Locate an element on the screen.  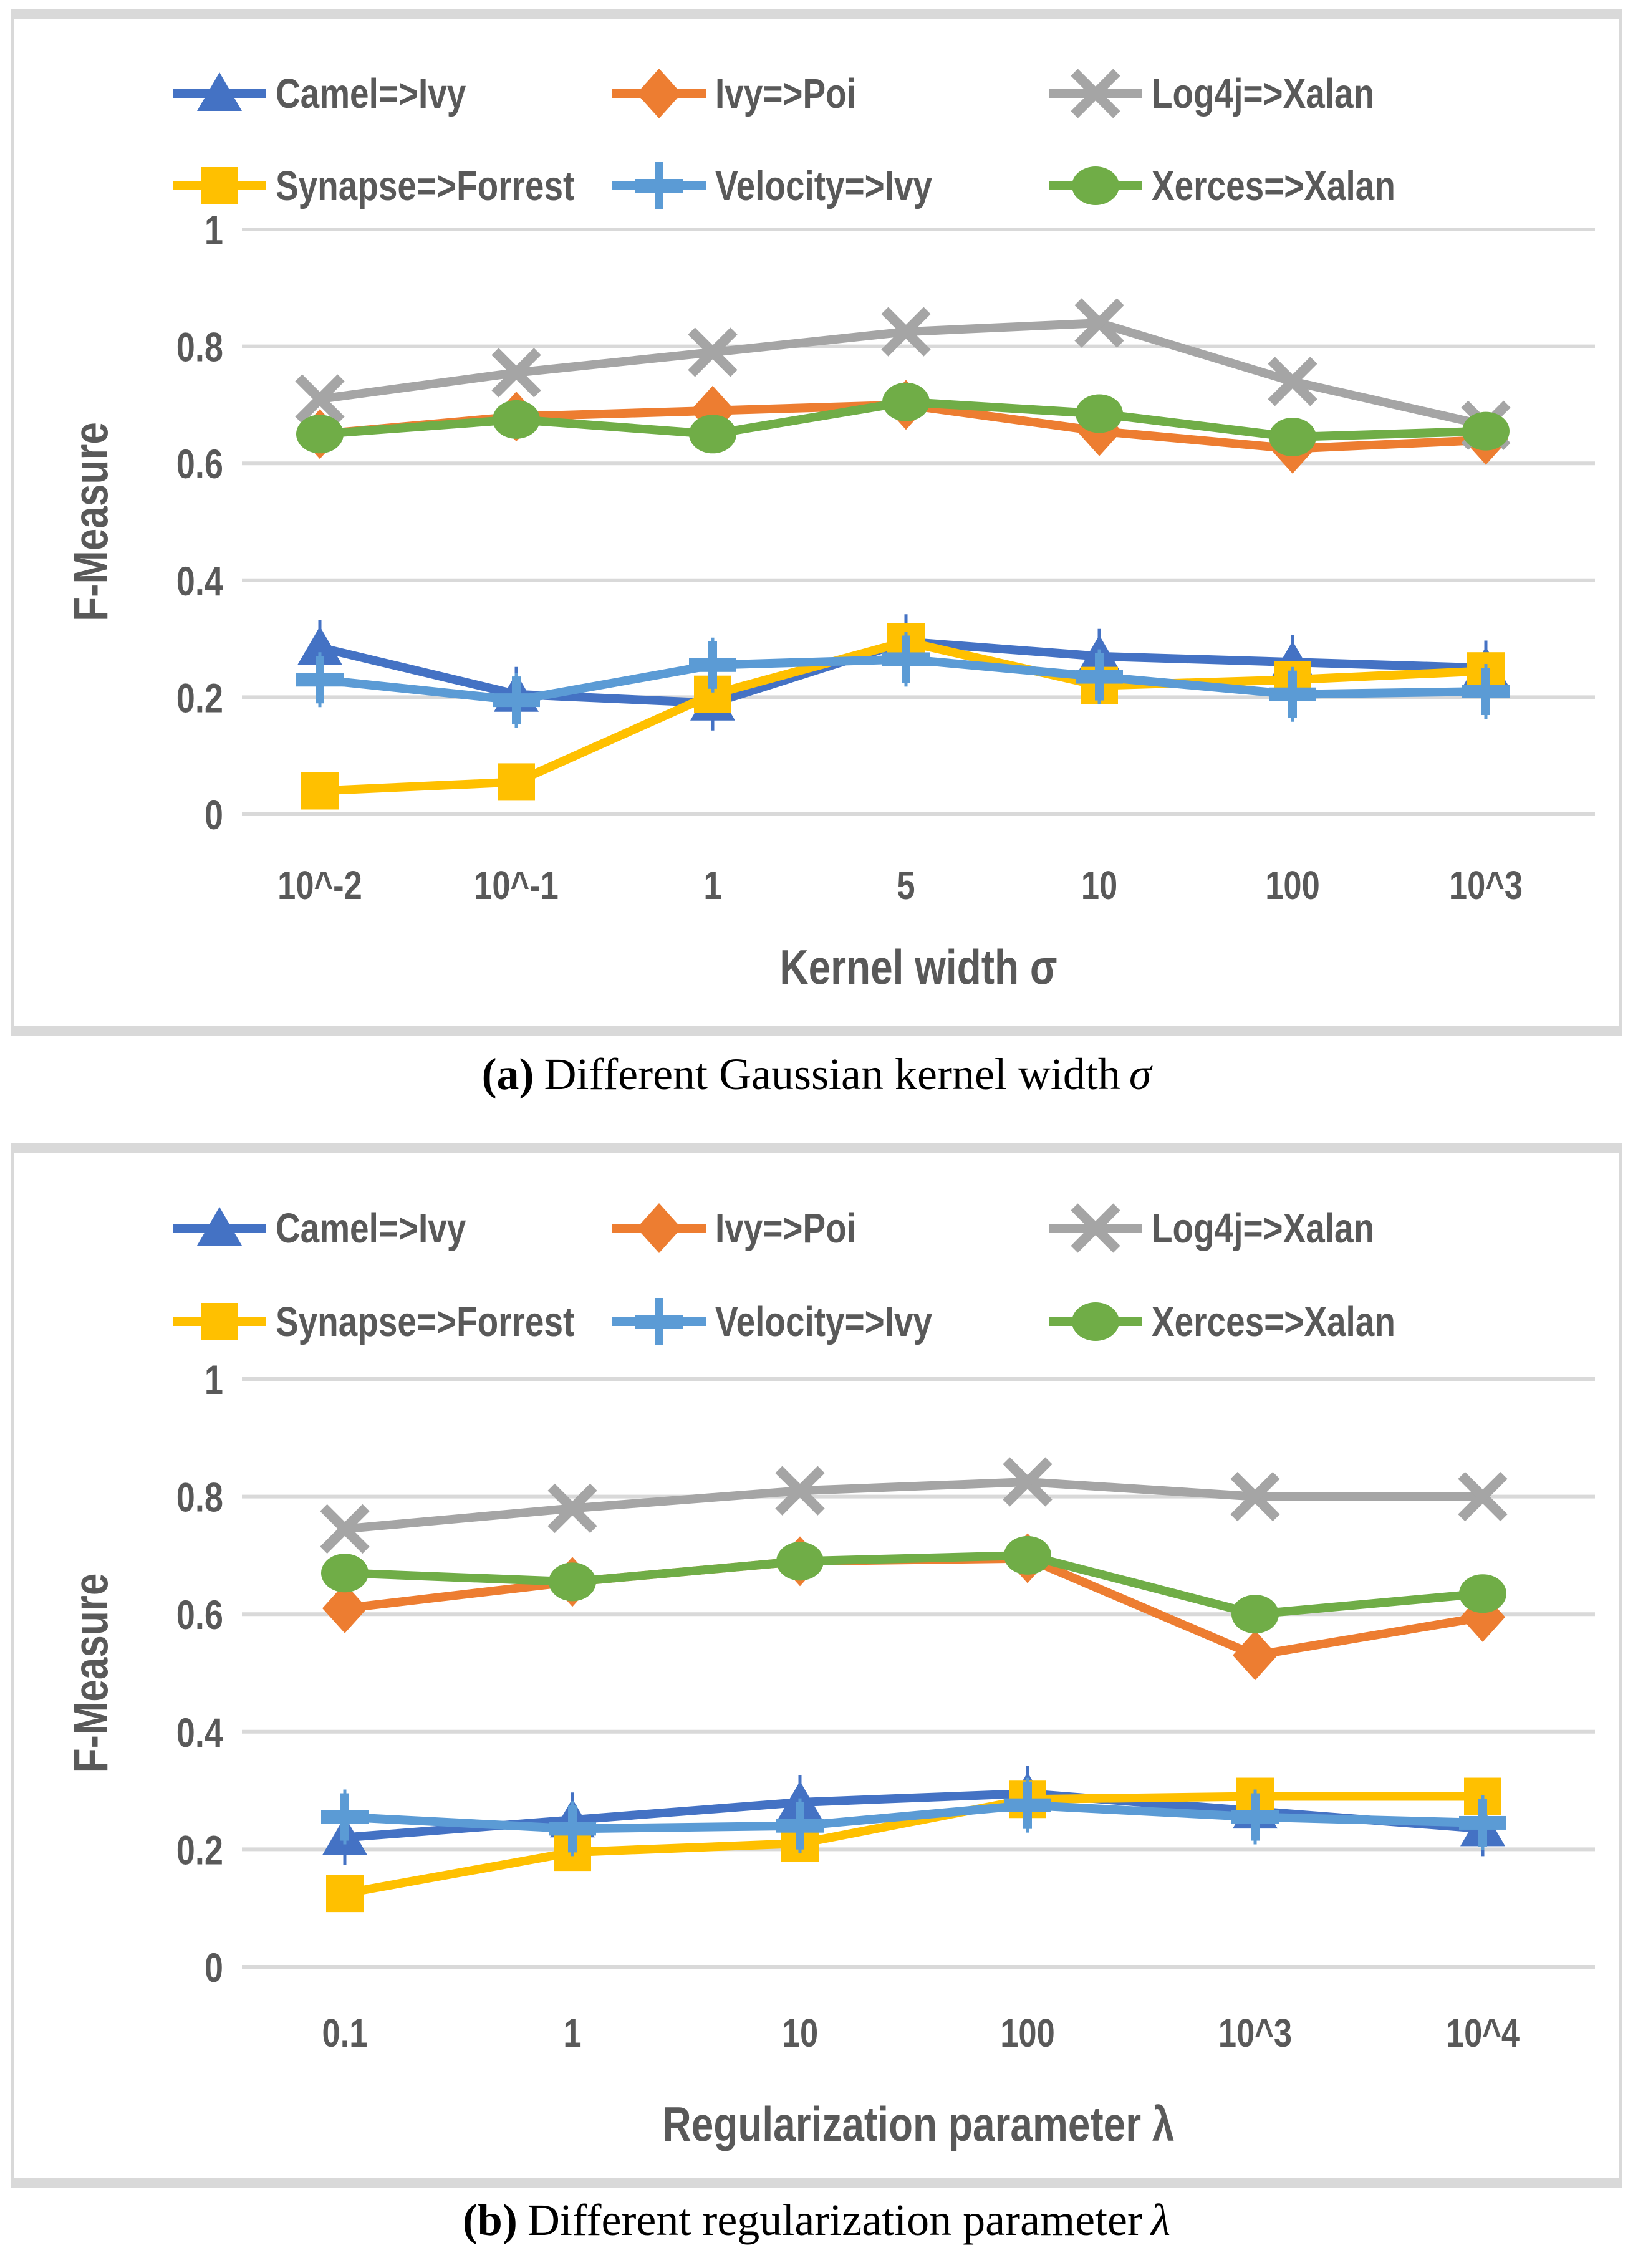
x-tick-label-10-4: 10^4 is located at coordinates (1483, 2033).